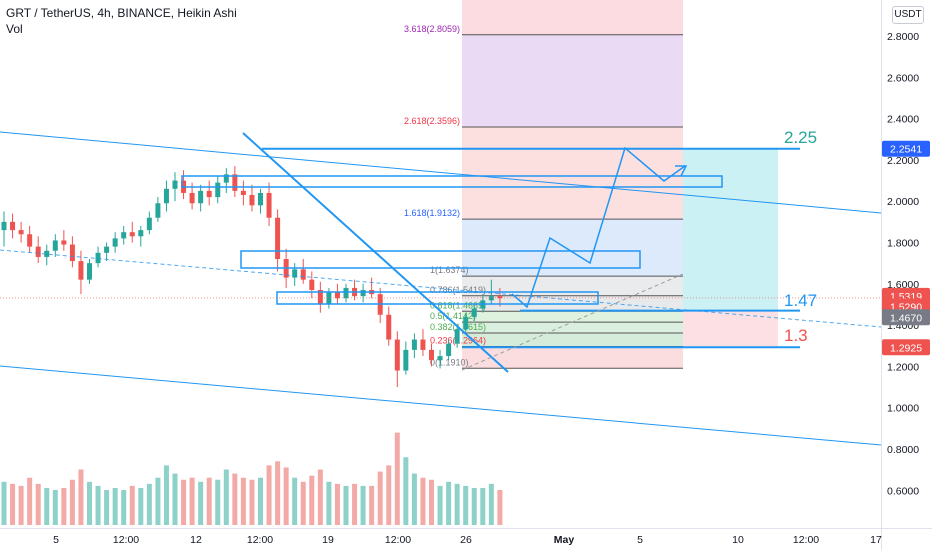 This screenshot has height=550, width=932. What do you see at coordinates (432, 121) in the screenshot?
I see `fib-level-label: 2.618(2.3596)` at bounding box center [432, 121].